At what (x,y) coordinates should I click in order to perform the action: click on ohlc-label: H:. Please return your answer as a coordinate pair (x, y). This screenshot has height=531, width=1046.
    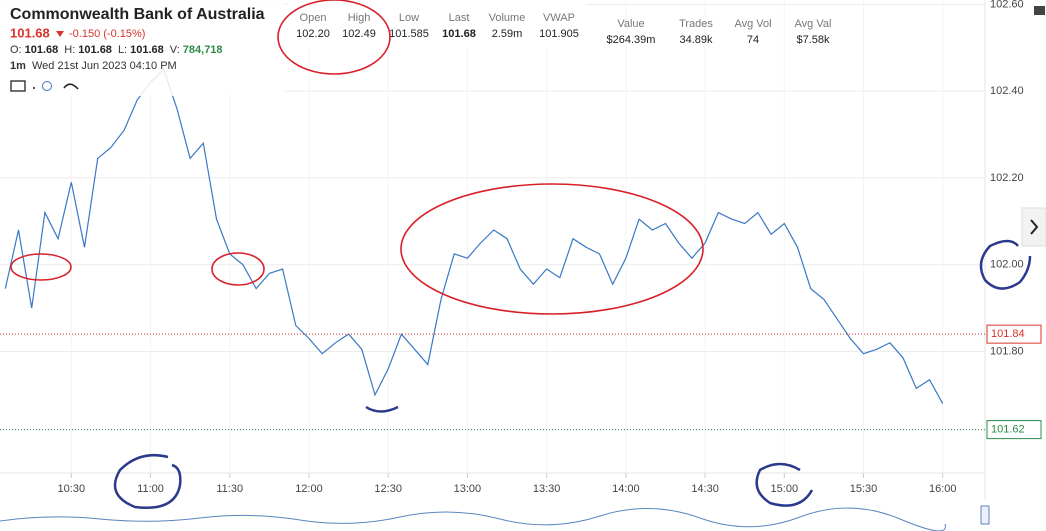
    Looking at the image, I should click on (69, 50).